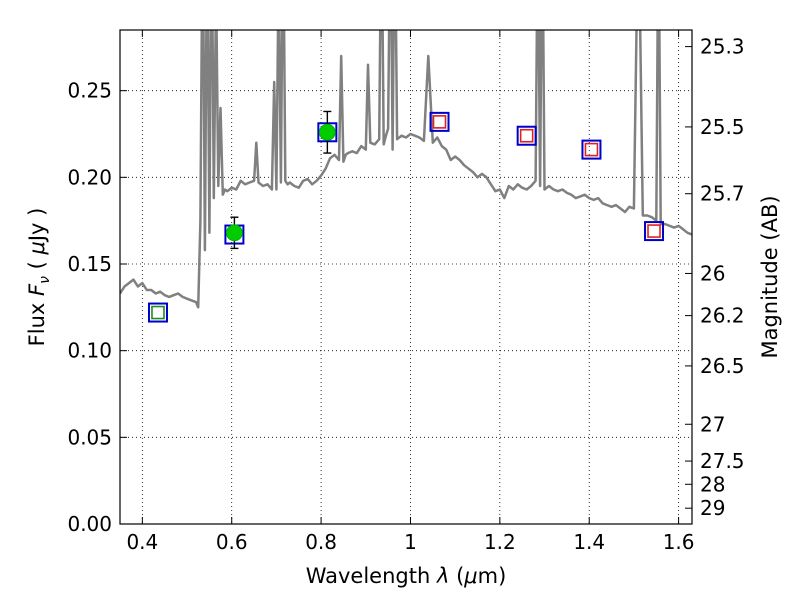 This screenshot has width=800, height=600. What do you see at coordinates (722, 194) in the screenshot?
I see `mag-tick-label: 25.7` at bounding box center [722, 194].